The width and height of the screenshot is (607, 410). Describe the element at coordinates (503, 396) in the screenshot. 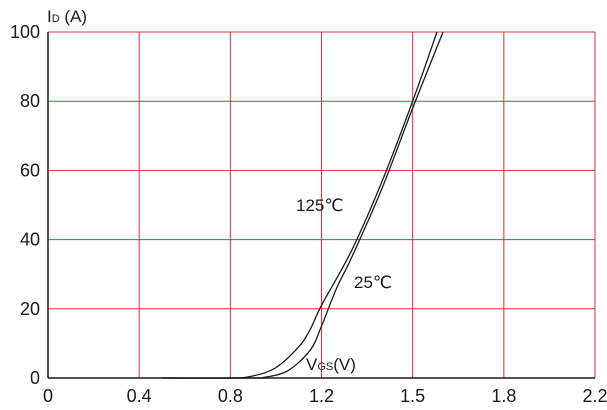

I see `x-tick-label: 1.8` at that location.